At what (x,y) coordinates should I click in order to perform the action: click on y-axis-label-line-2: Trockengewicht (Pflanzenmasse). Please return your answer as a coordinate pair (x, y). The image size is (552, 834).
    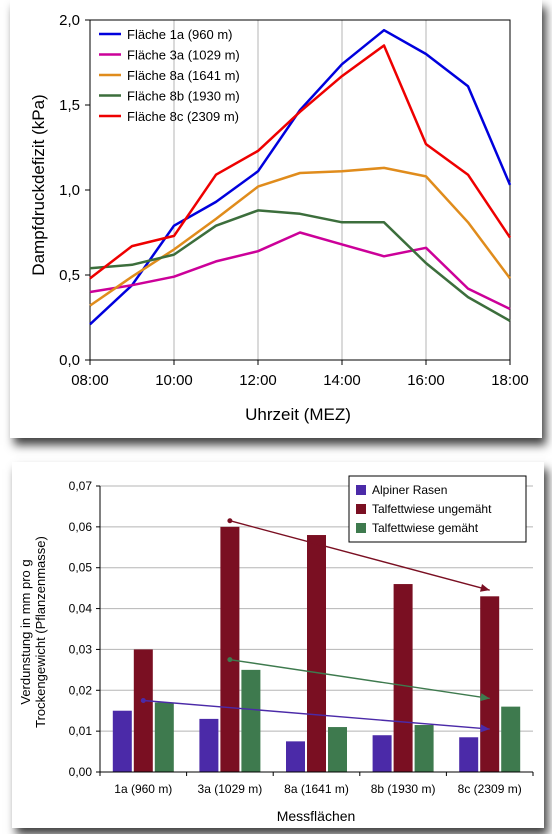
    Looking at the image, I should click on (40, 632).